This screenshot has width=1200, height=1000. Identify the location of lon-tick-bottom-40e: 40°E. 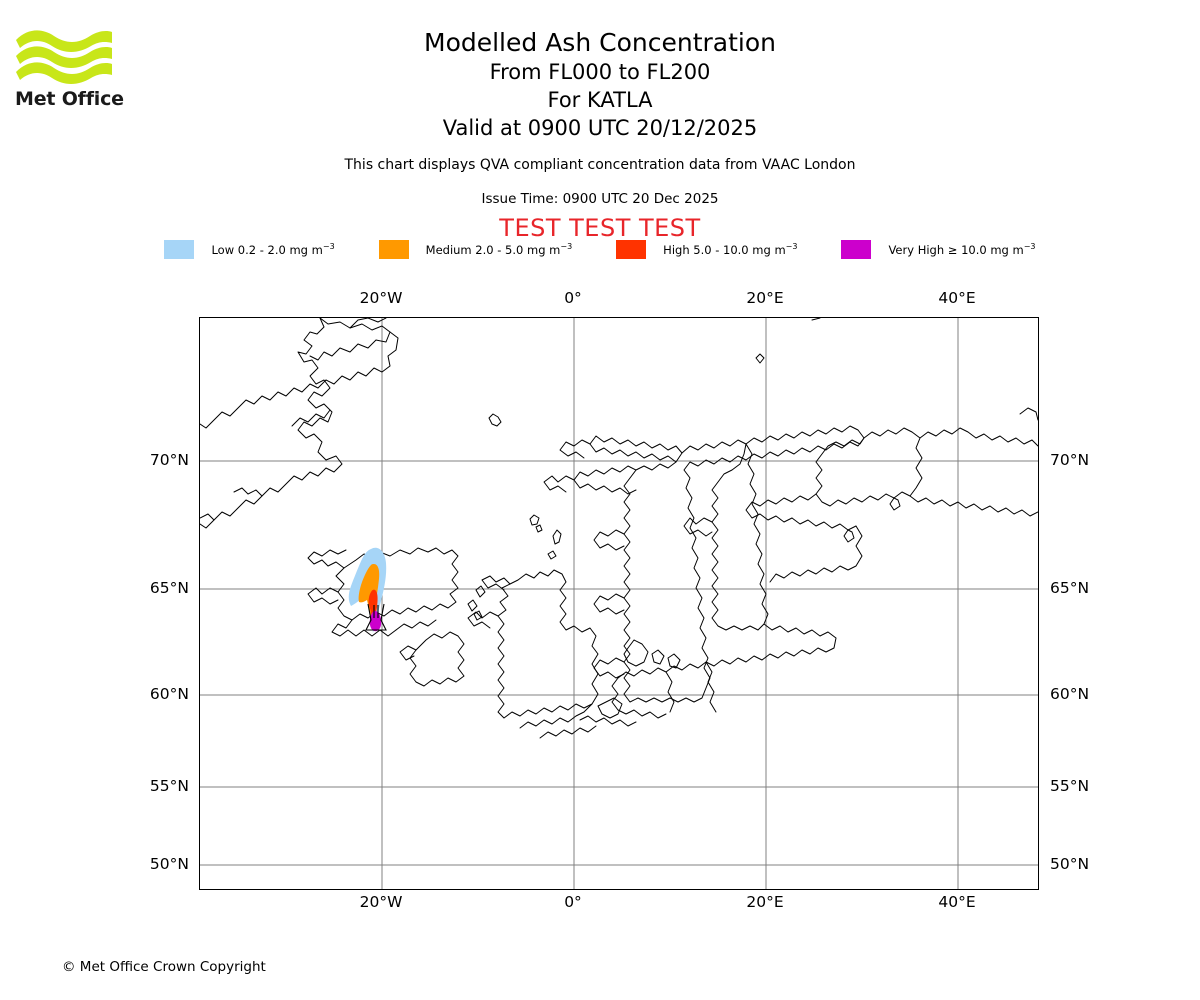
(957, 902).